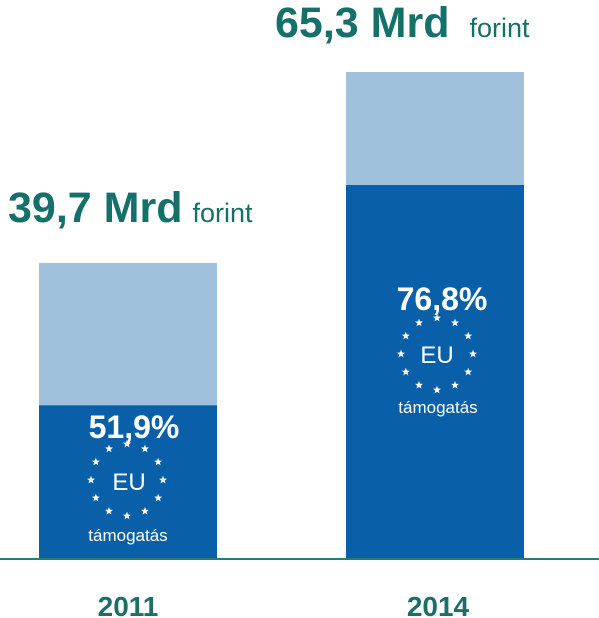  Describe the element at coordinates (222, 213) in the screenshot. I see `total-unit-2011: forint` at that location.